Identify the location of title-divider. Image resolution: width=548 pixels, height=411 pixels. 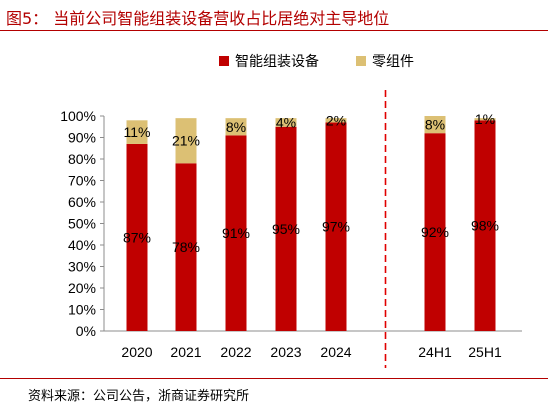
(274, 30).